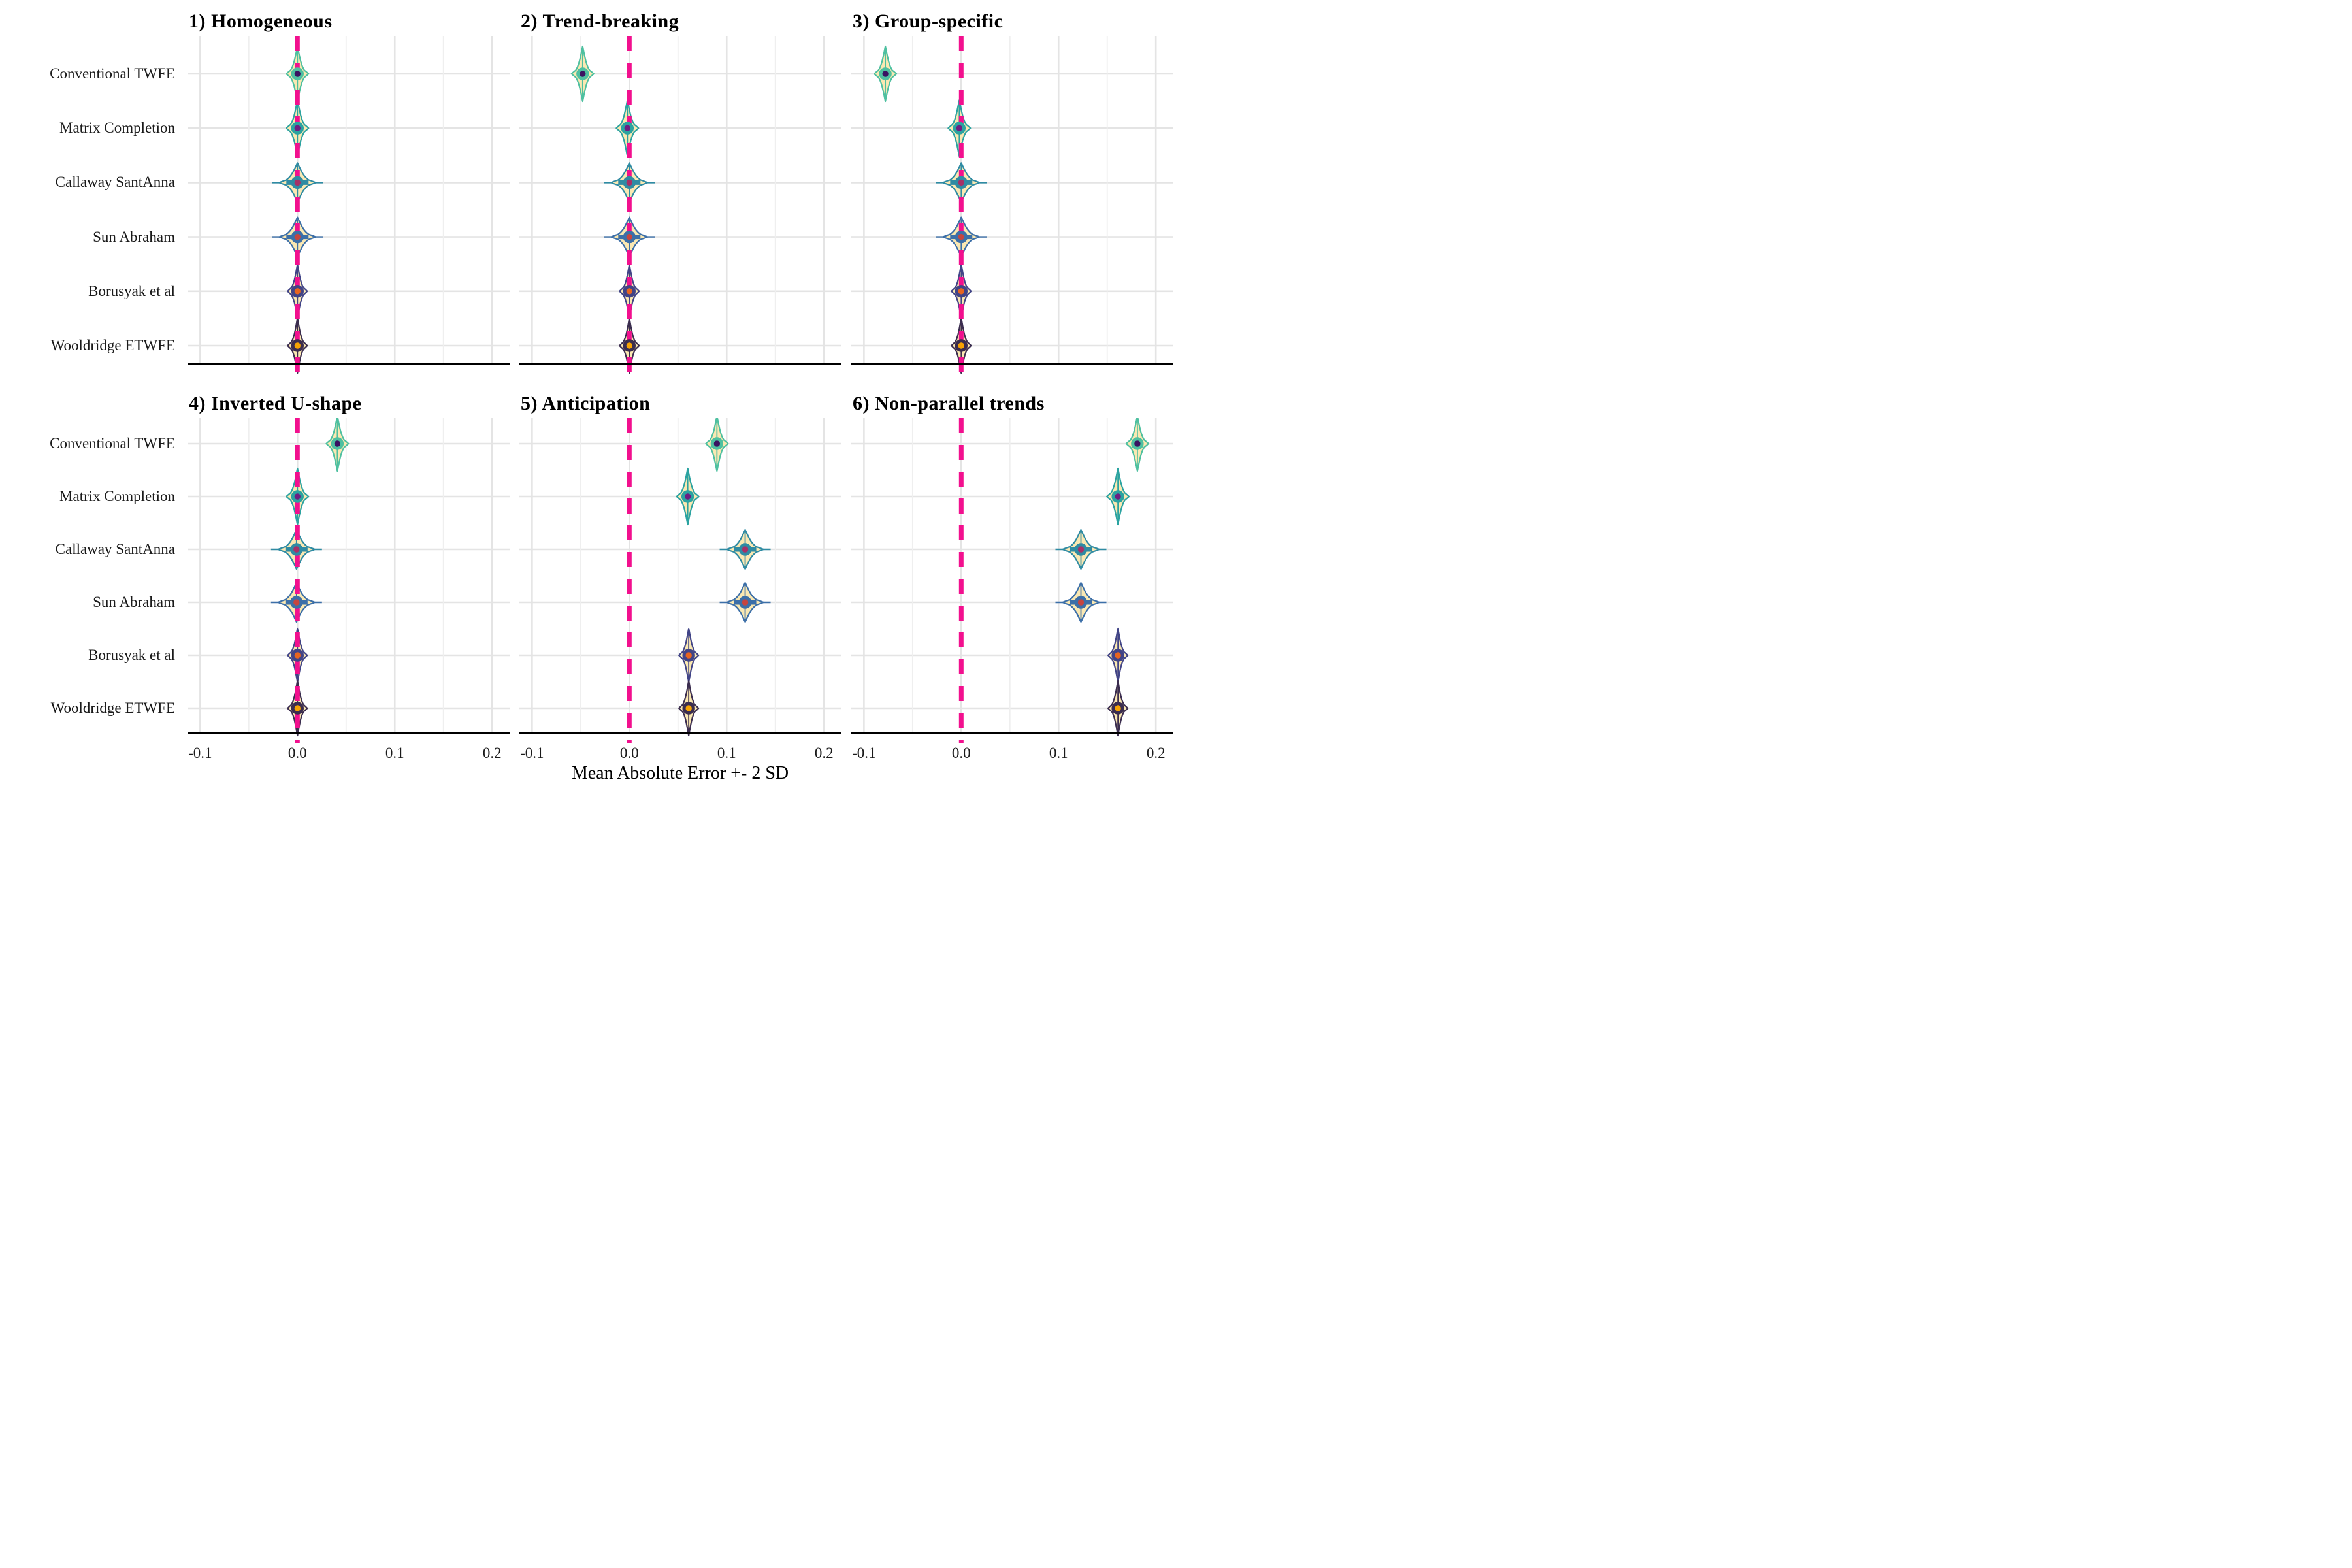 The image size is (2352, 1568). What do you see at coordinates (275, 403) in the screenshot?
I see `panel-title: 4) Inverted U-shape` at bounding box center [275, 403].